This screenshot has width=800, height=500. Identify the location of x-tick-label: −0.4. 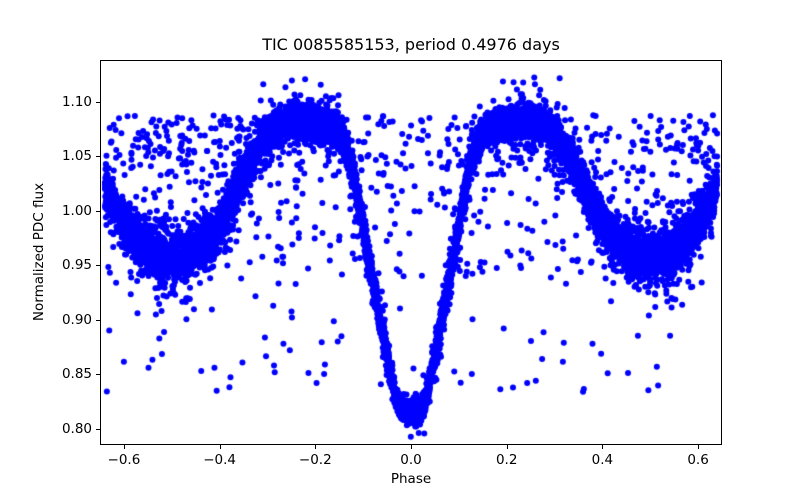
(219, 460).